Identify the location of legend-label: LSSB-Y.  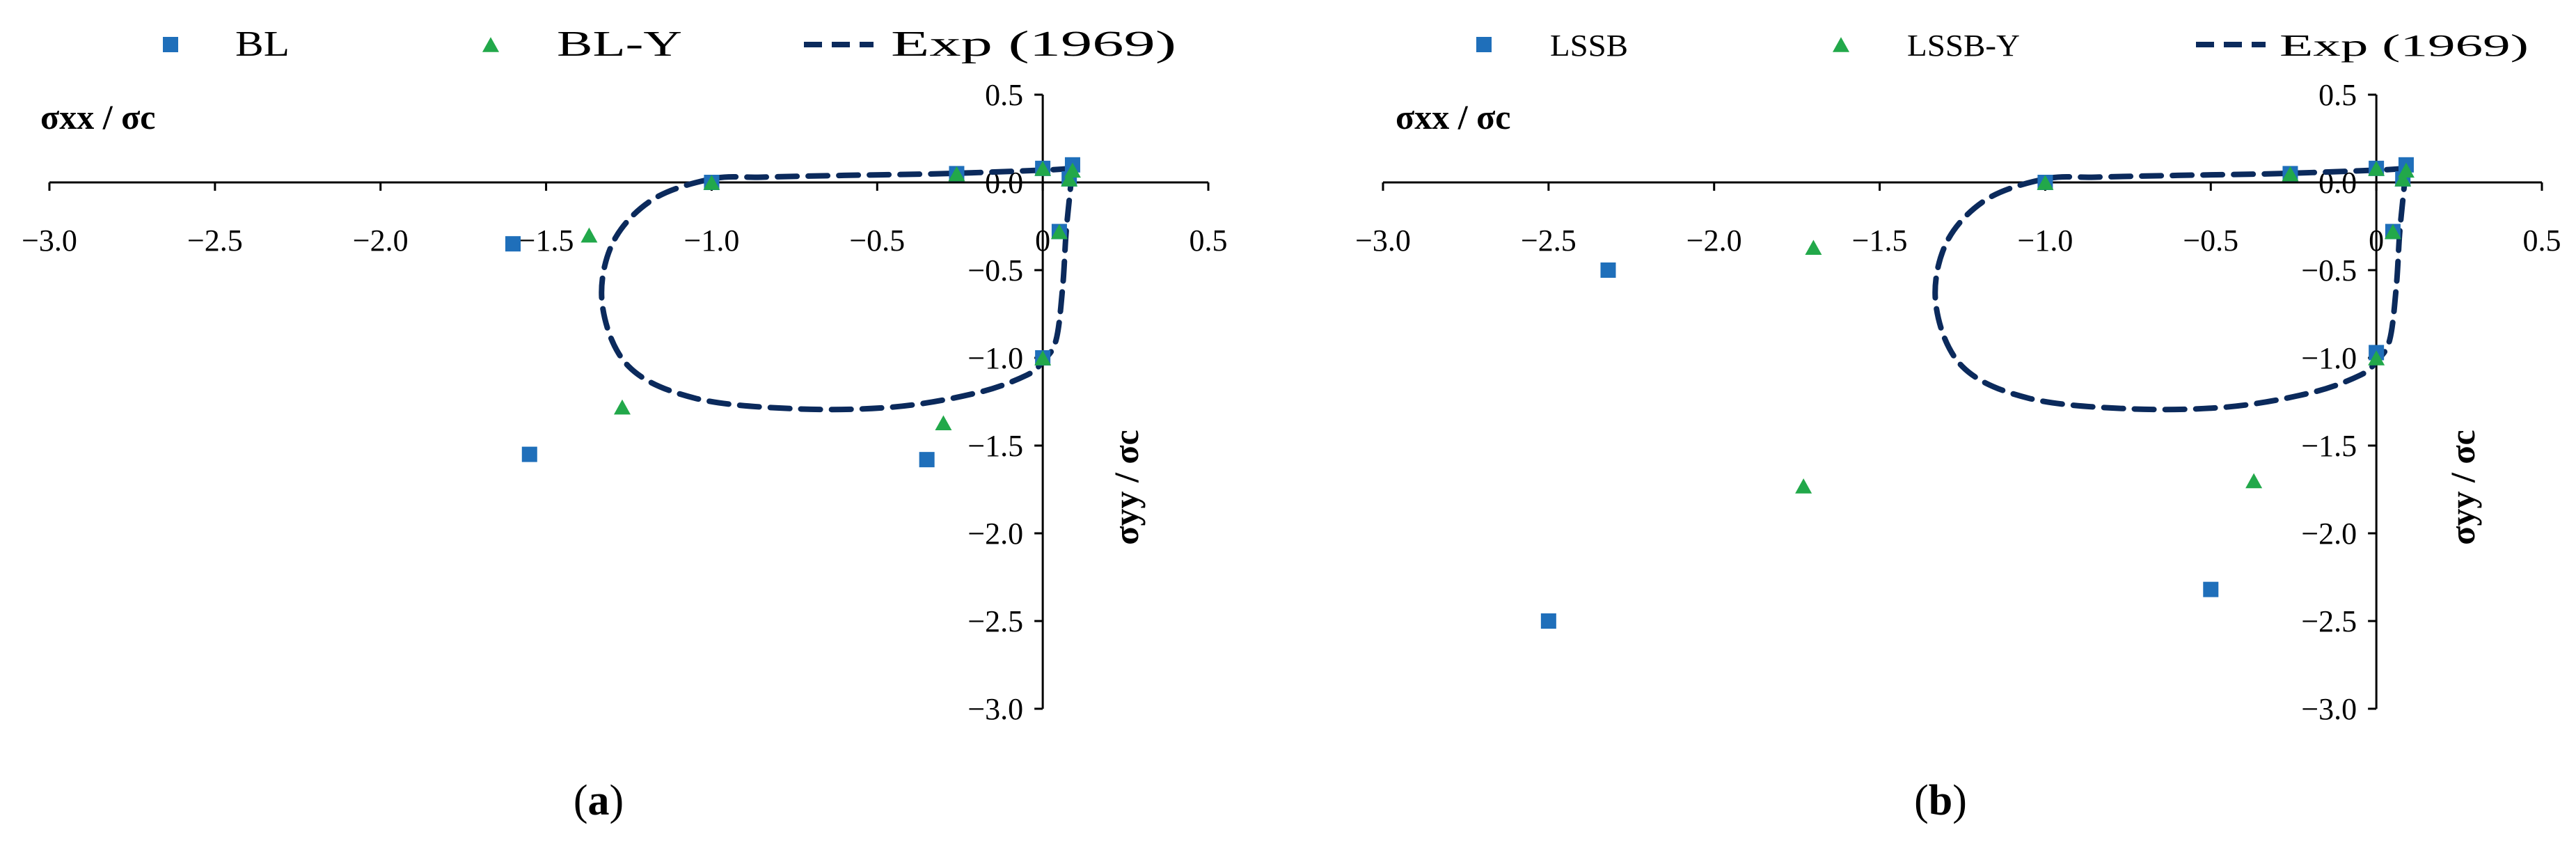
(1963, 46).